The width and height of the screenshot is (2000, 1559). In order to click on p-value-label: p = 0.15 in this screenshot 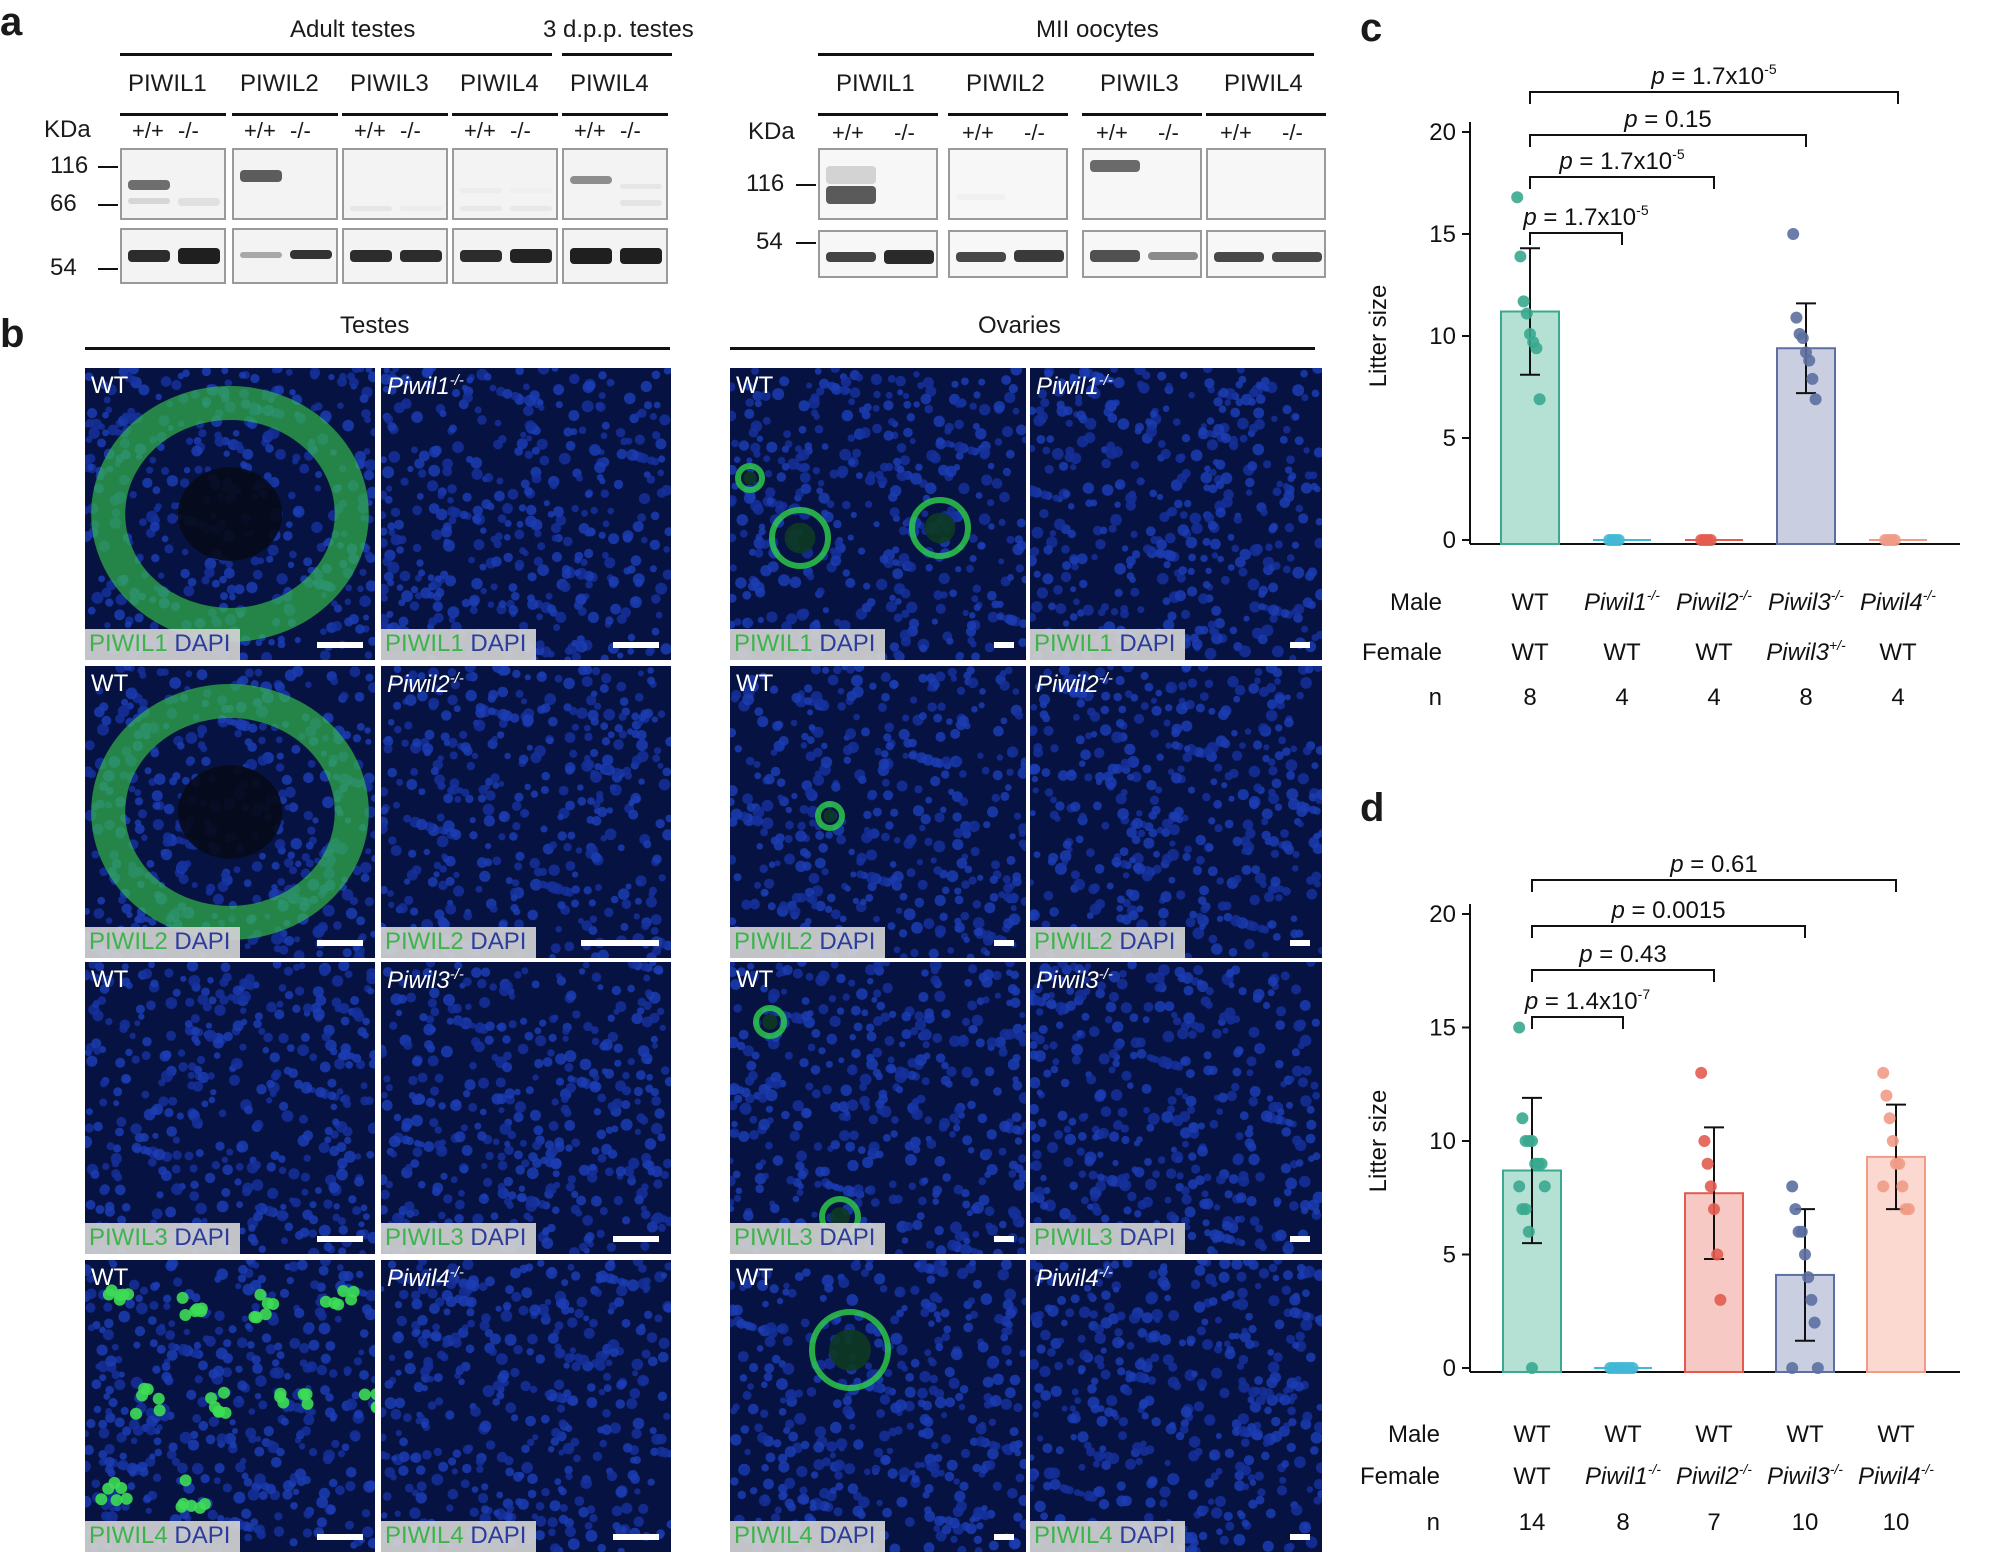, I will do `click(1667, 119)`.